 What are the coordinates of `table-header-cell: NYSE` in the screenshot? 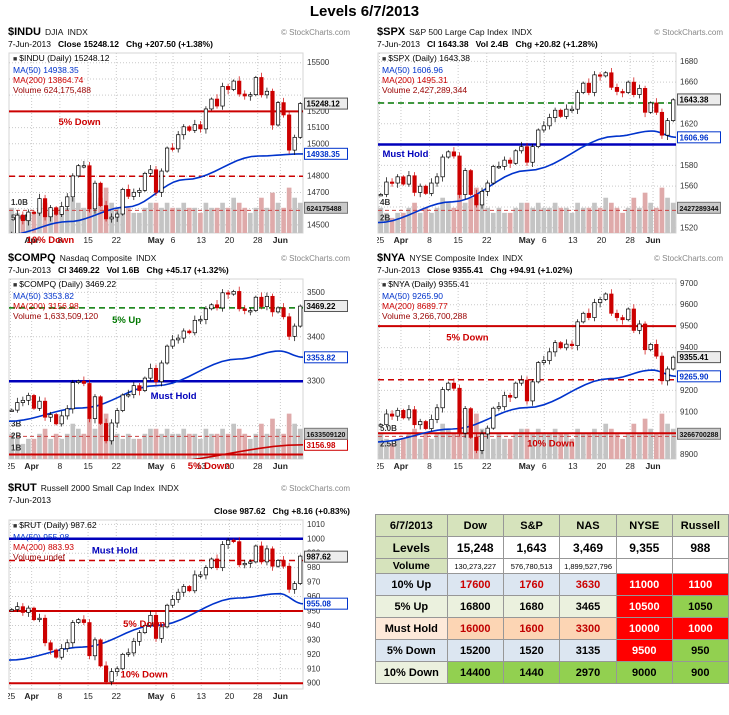 It's located at (644, 525).